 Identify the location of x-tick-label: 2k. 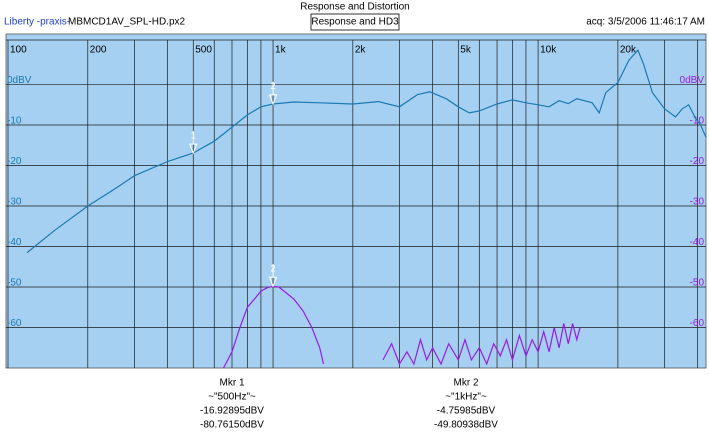
(361, 50).